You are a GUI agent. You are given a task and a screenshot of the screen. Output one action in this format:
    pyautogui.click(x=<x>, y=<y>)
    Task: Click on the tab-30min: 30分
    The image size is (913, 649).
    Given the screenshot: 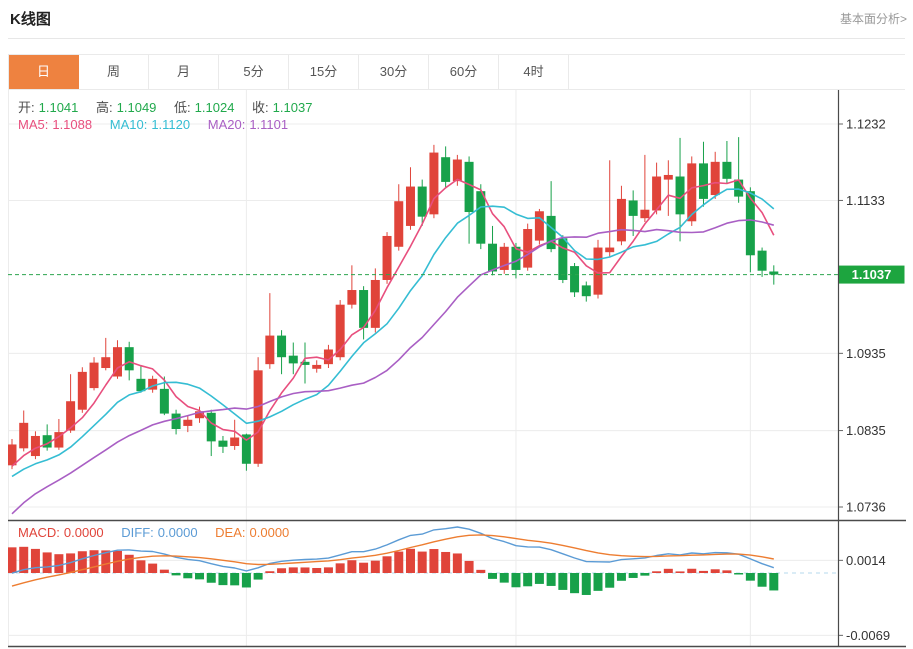 What is the action you would take?
    pyautogui.click(x=394, y=72)
    